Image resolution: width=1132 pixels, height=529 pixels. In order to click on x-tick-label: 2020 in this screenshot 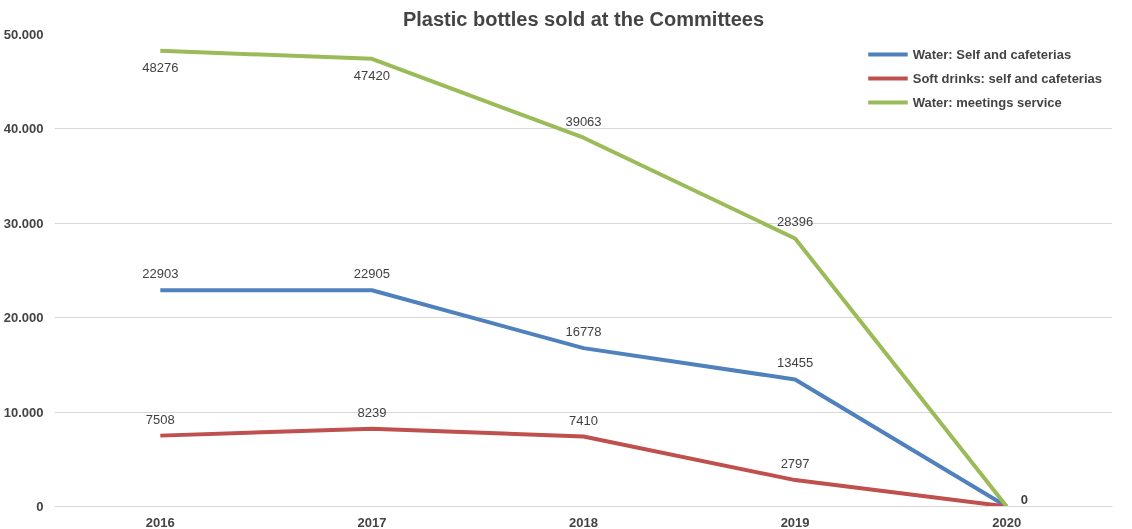, I will do `click(1007, 521)`.